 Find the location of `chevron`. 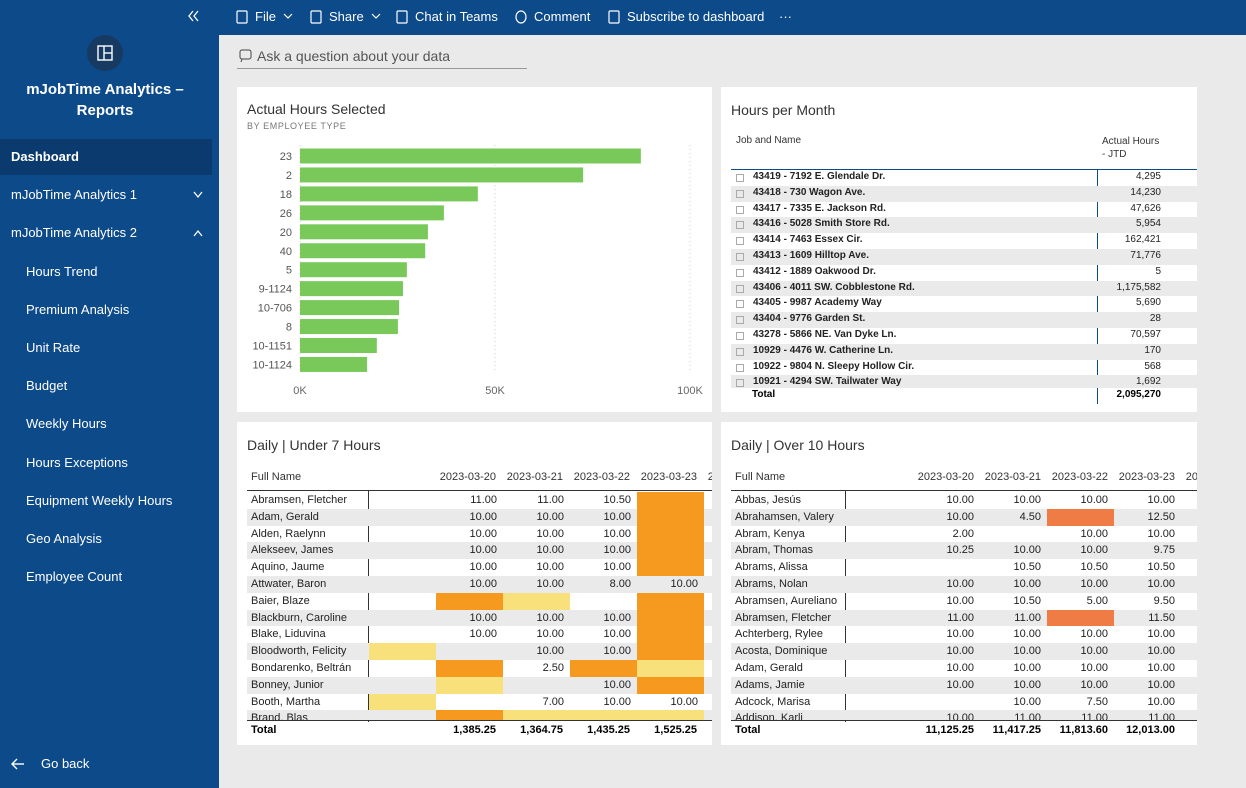

chevron is located at coordinates (198, 233).